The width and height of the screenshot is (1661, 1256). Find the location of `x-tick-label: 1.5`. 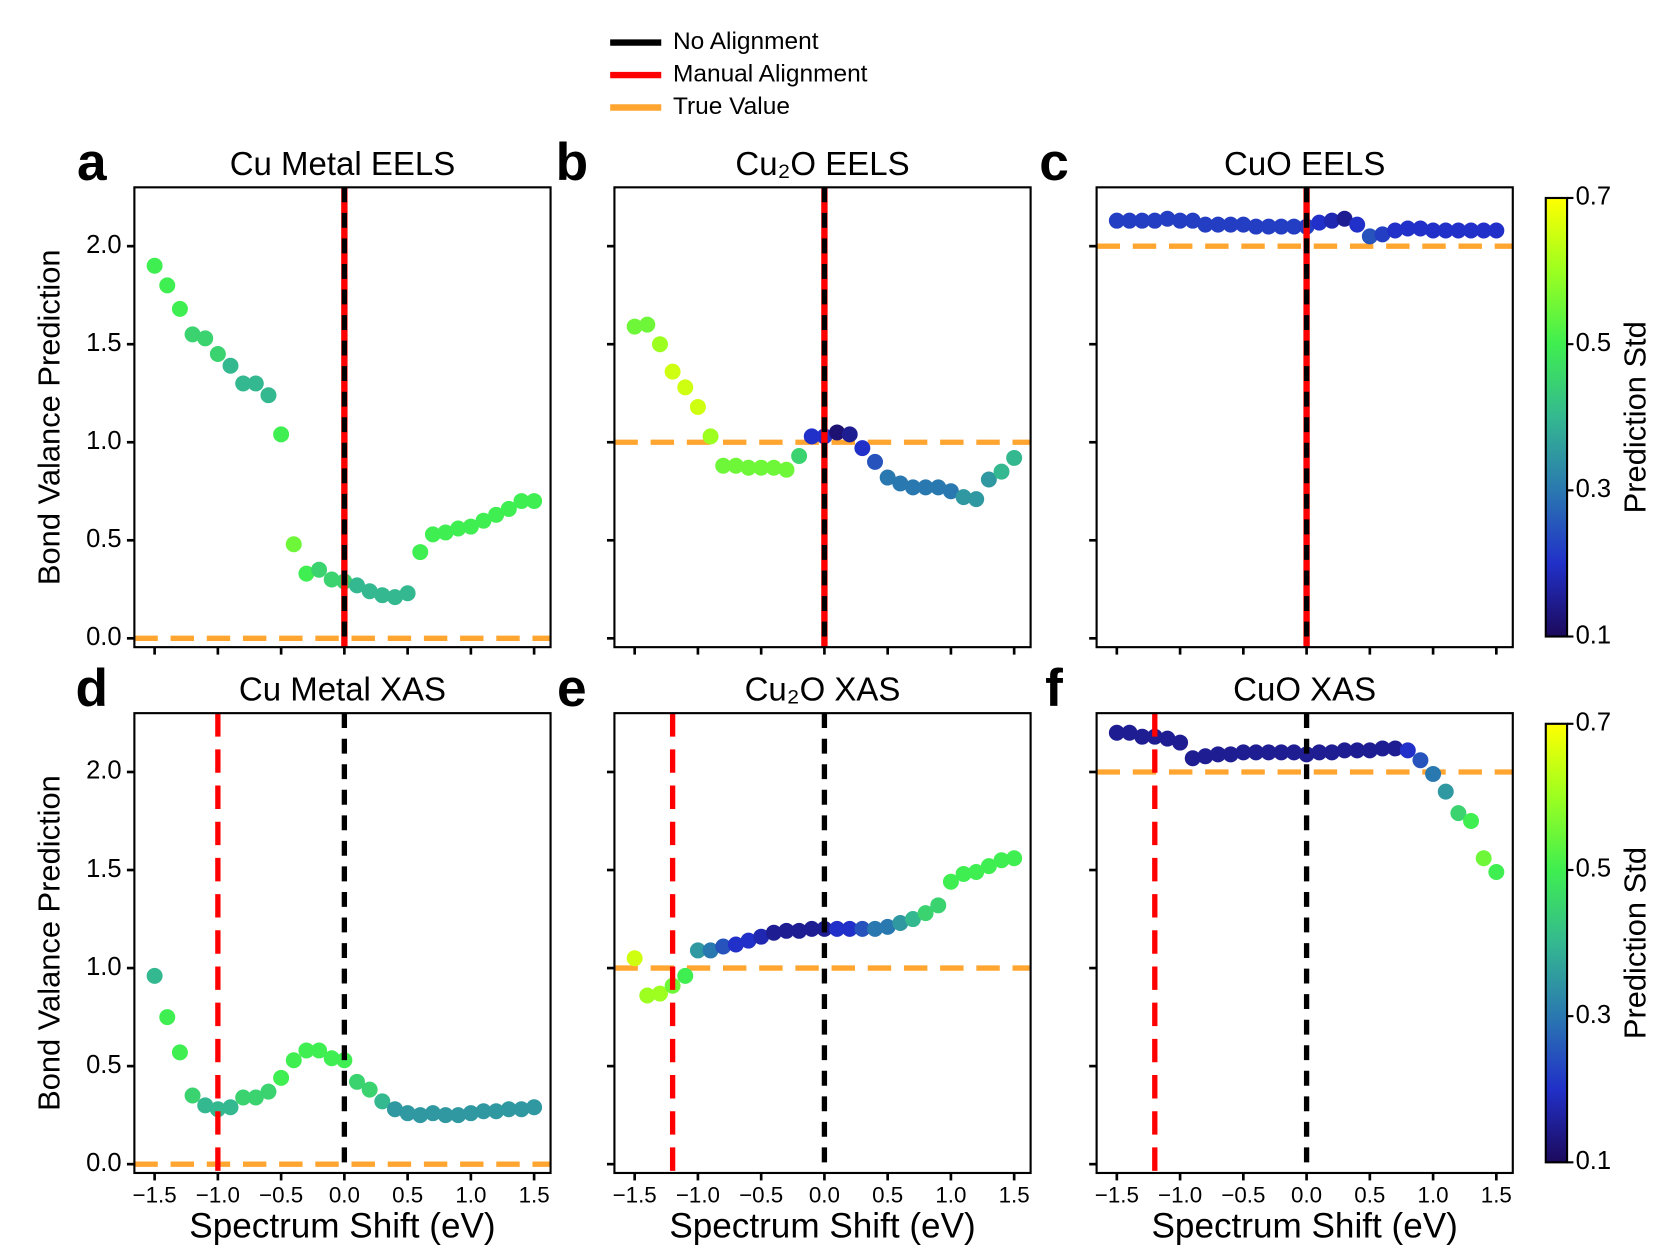

x-tick-label: 1.5 is located at coordinates (1014, 1194).